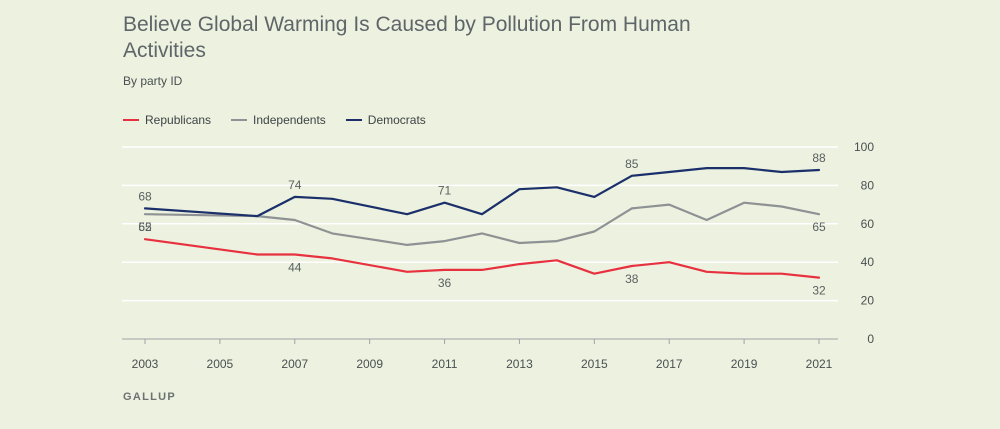 Image resolution: width=1000 pixels, height=429 pixels. I want to click on legend-item-democrats: Democrats, so click(385, 120).